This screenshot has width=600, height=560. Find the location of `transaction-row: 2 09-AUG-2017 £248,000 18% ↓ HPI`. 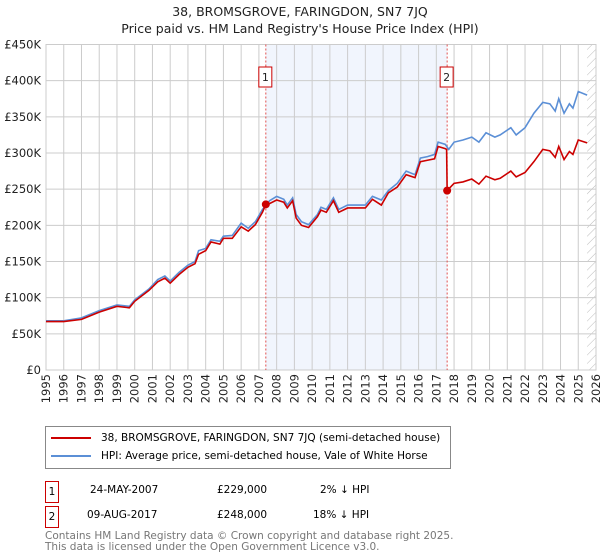

transaction-row: 2 09-AUG-2017 £248,000 18% ↓ HPI is located at coordinates (245, 517).